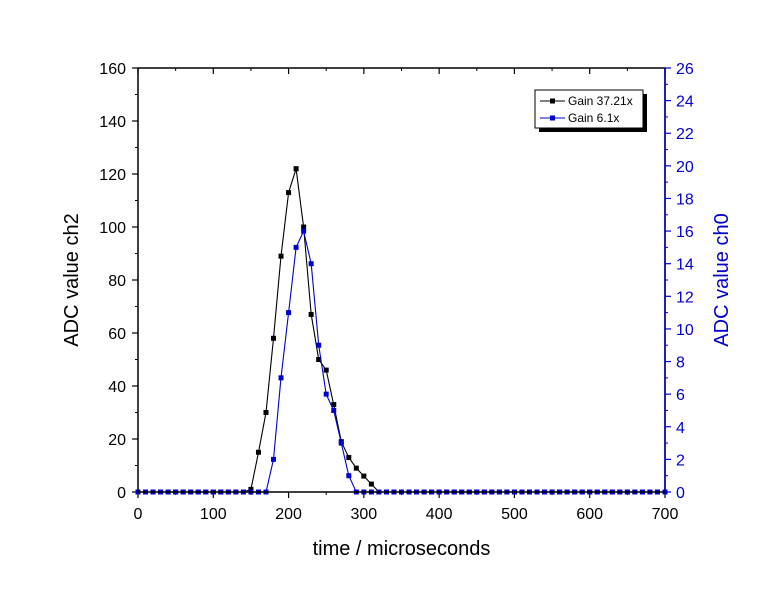 The width and height of the screenshot is (771, 590). I want to click on y-right-axis-title: ADC value ch0, so click(722, 279).